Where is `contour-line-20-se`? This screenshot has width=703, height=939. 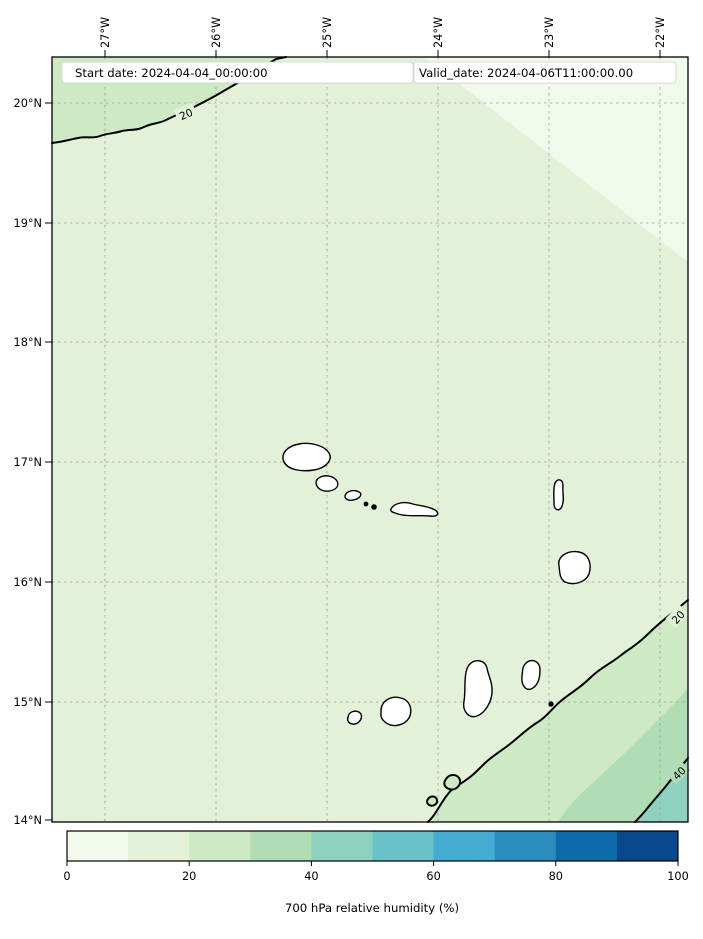 contour-line-20-se is located at coordinates (558, 711).